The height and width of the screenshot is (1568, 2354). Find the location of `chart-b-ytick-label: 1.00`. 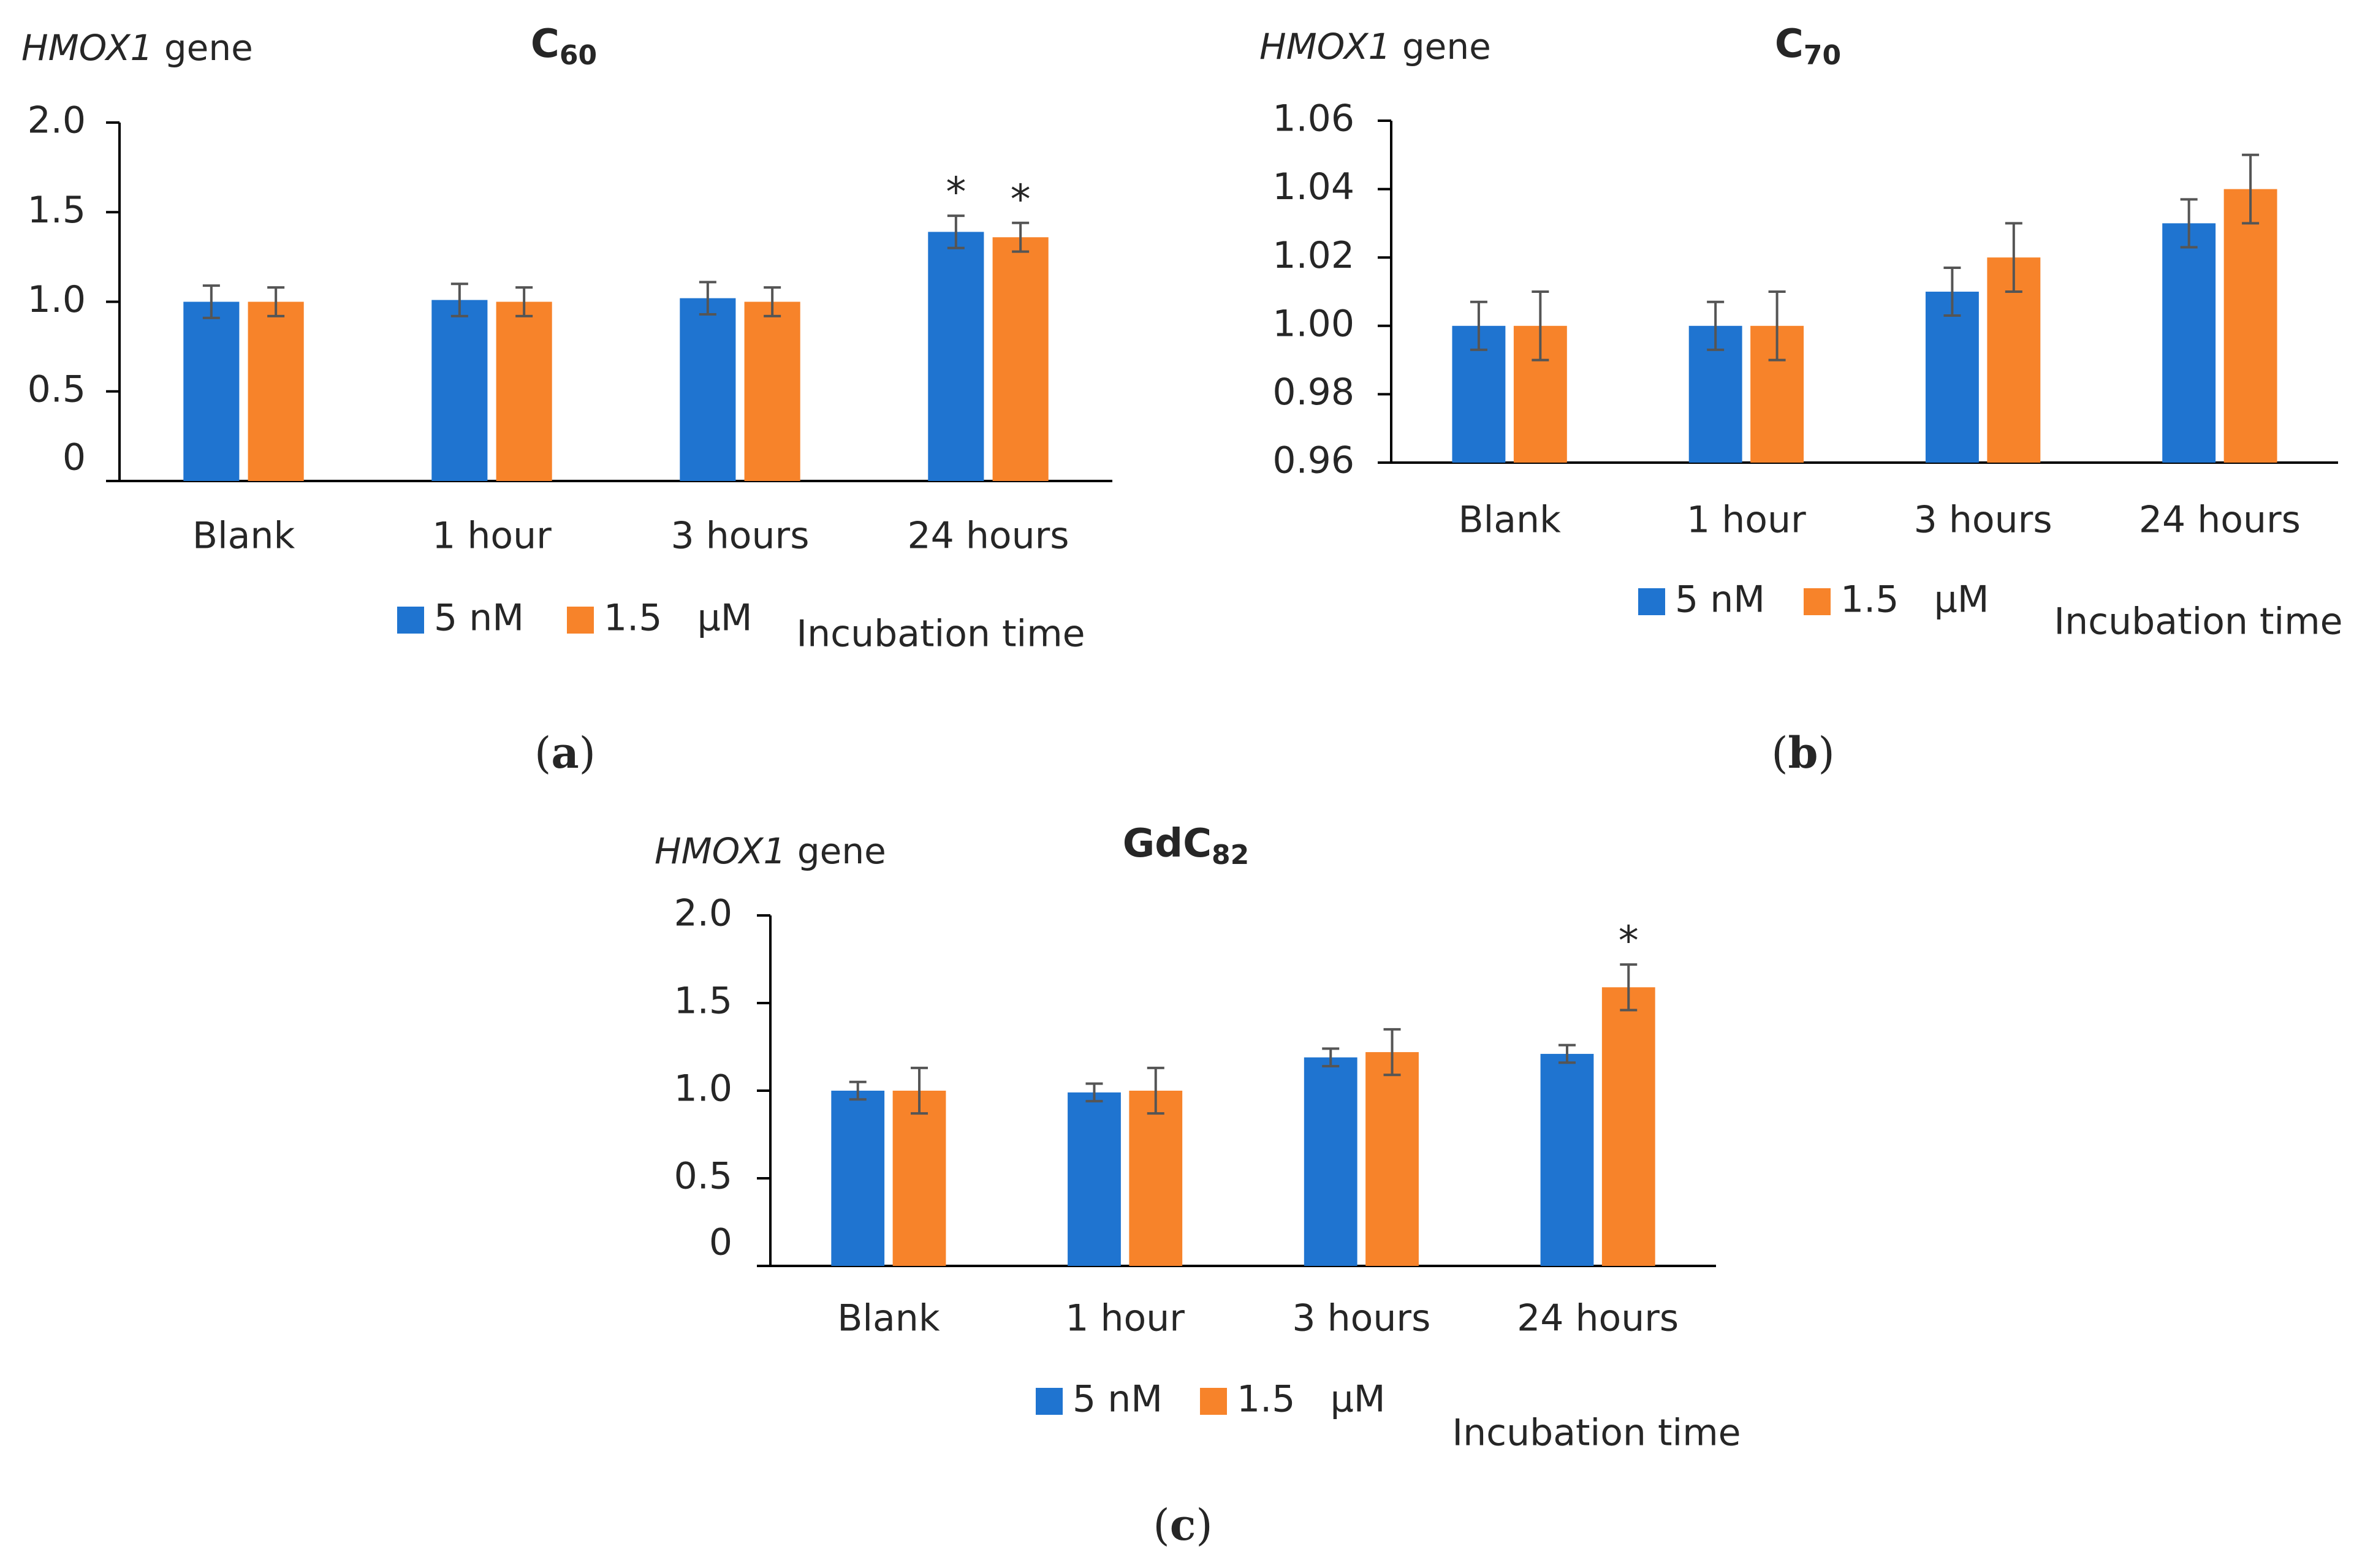

chart-b-ytick-label: 1.00 is located at coordinates (1313, 324).